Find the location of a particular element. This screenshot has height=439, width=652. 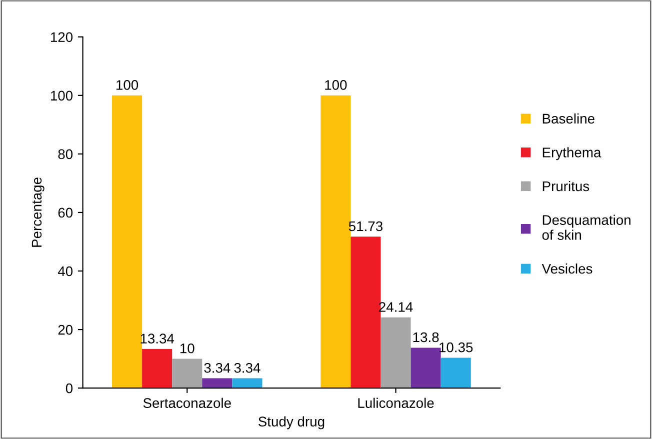

data-label: 13.8 is located at coordinates (426, 337).